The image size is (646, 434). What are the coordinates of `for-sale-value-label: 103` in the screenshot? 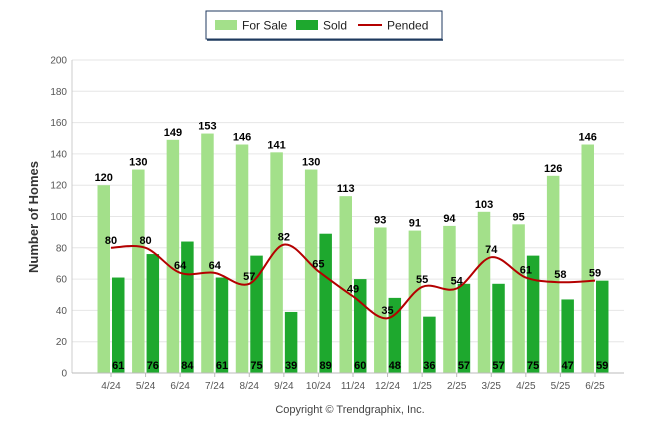 It's located at (484, 205).